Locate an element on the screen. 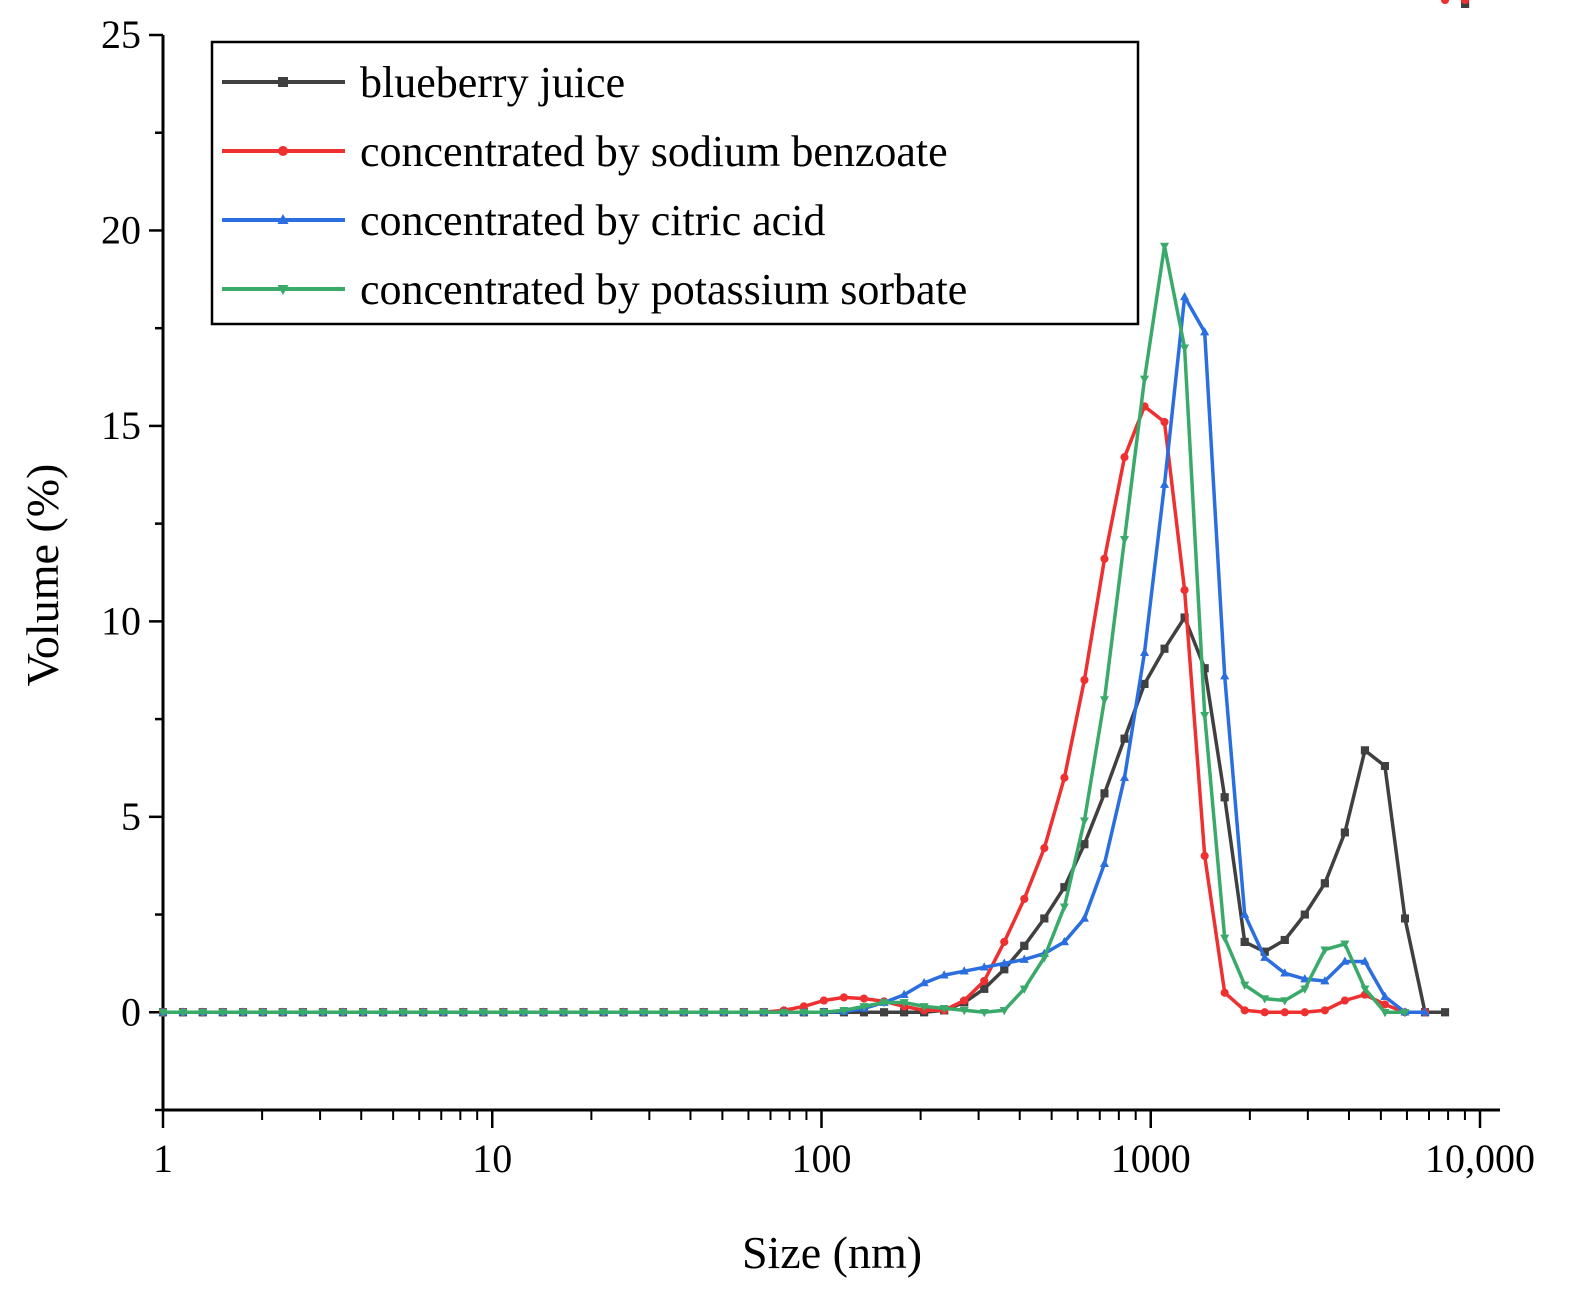 This screenshot has width=1592, height=1310. legend-item: concentrated by citric acid is located at coordinates (523, 220).